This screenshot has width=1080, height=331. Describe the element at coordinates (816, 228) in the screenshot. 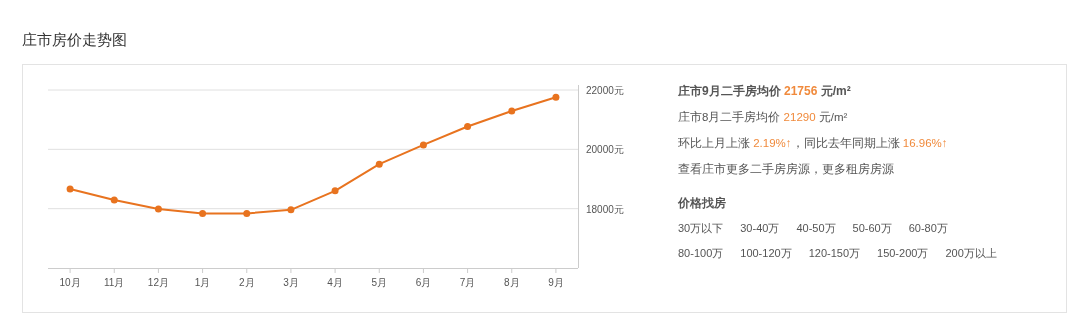

I see `text: 40-50万` at that location.